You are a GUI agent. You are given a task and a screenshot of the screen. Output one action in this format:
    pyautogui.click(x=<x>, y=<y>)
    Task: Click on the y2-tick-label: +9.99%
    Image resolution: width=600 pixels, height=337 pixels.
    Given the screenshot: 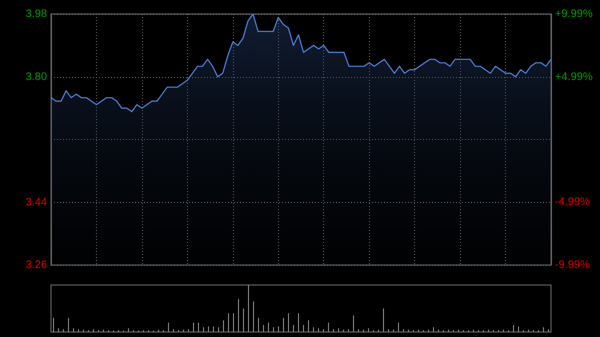 What is the action you would take?
    pyautogui.click(x=574, y=14)
    